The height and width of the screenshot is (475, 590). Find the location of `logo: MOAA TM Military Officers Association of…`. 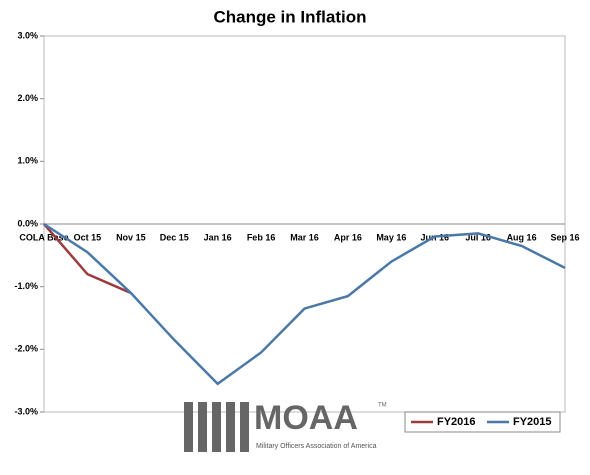

logo: MOAA TM Military Officers Association of… is located at coordinates (285, 425).